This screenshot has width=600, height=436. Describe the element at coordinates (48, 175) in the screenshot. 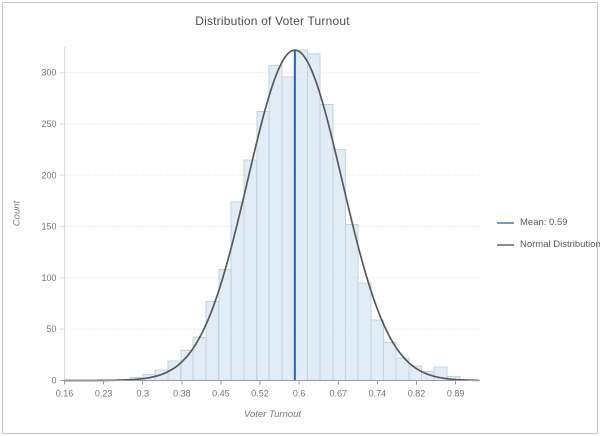

I see `y-tick-label: 200` at that location.